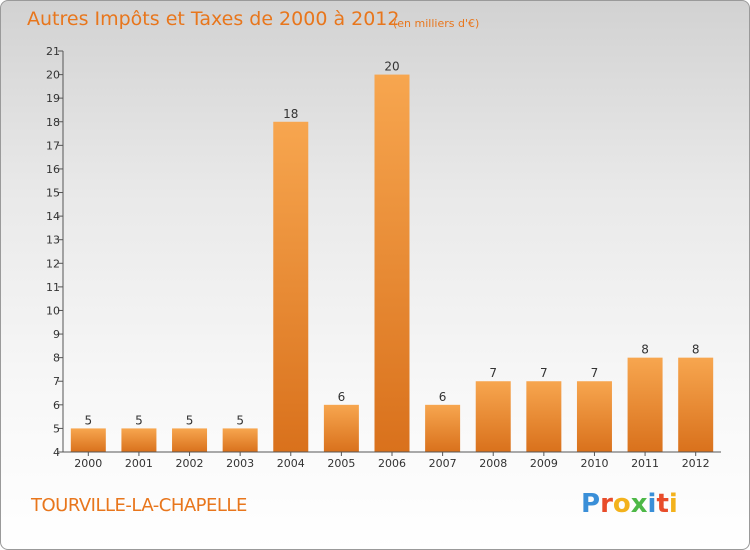 The image size is (750, 550). Describe the element at coordinates (240, 420) in the screenshot. I see `data-label-2003: 5` at that location.